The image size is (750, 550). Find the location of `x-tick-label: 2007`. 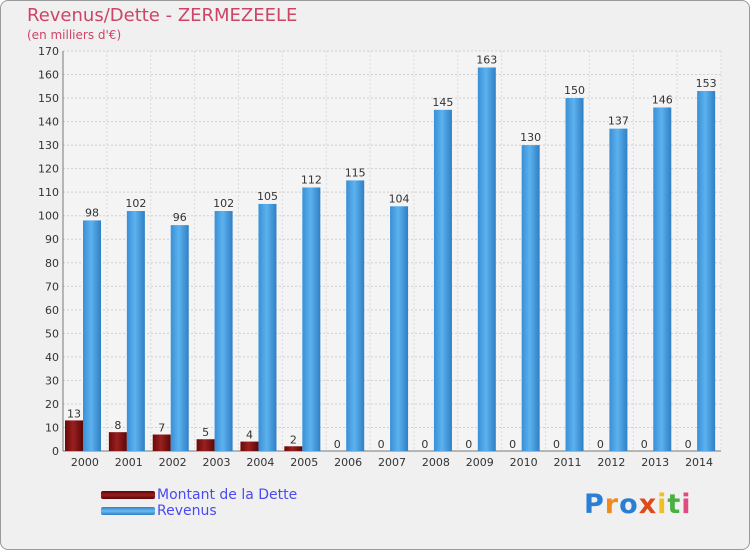

x-tick-label: 2007 is located at coordinates (392, 462).